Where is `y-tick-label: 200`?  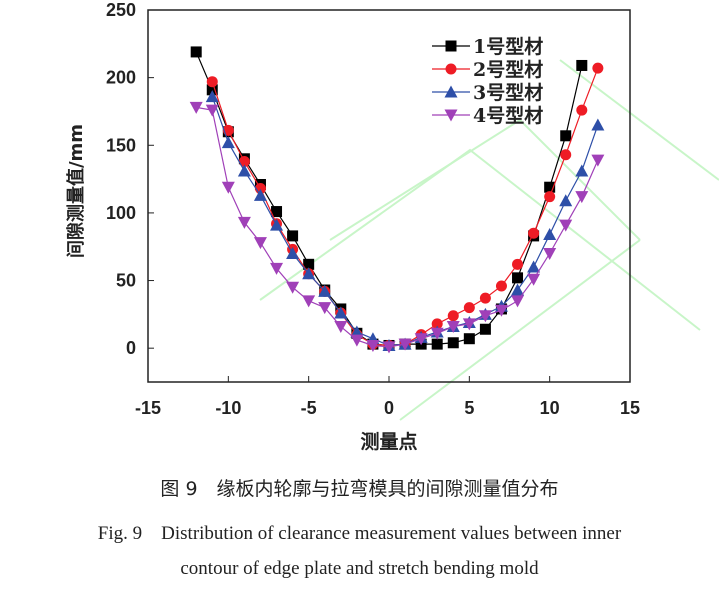 y-tick-label: 200 is located at coordinates (121, 78).